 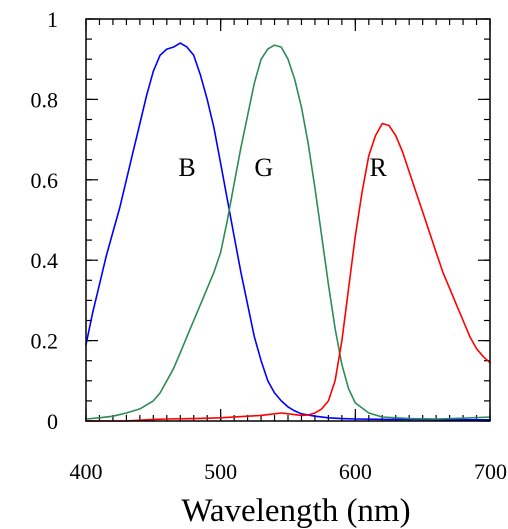 I want to click on x-axis-title: Wavelength (nm), so click(x=295, y=511).